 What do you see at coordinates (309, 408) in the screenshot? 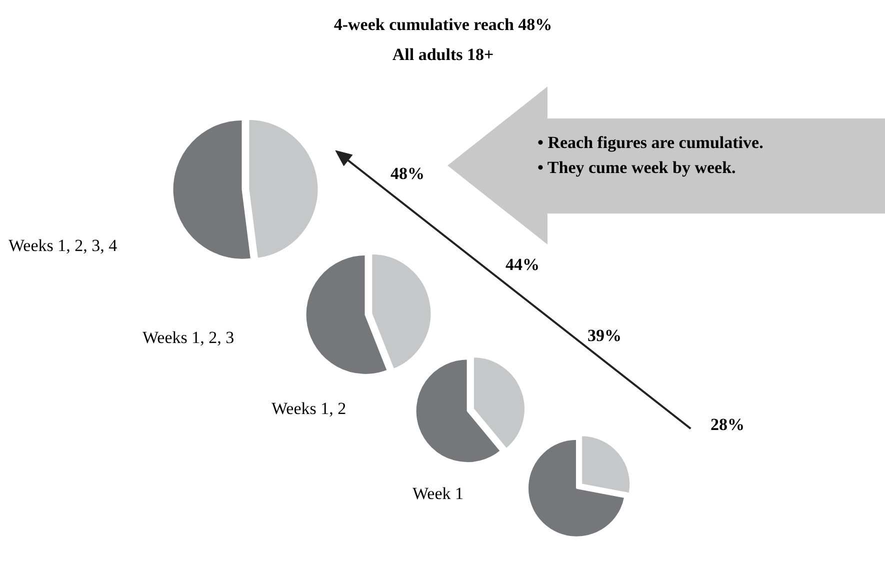
I see `text: Weeks 1, 2` at bounding box center [309, 408].